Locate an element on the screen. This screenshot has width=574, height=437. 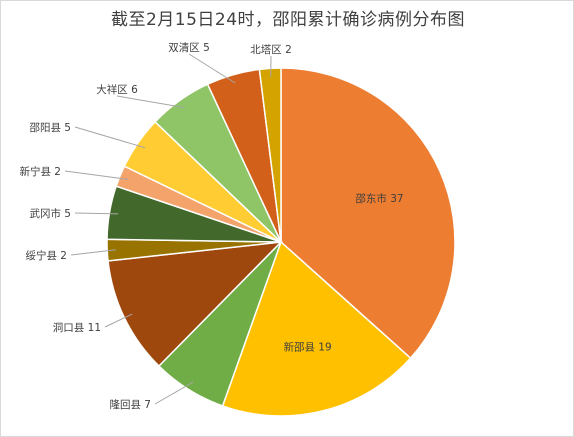
slice-label-2: 新邵县 19 is located at coordinates (307, 347).